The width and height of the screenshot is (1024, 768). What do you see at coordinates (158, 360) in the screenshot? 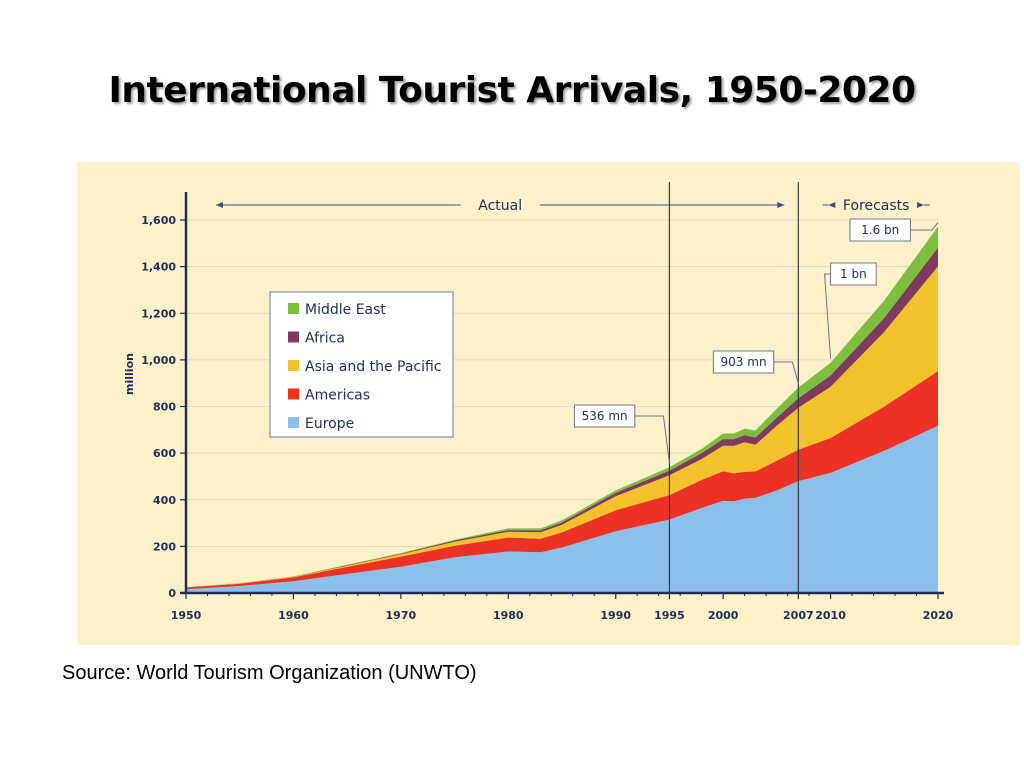
I see `y-tick-label: 1,000` at bounding box center [158, 360].